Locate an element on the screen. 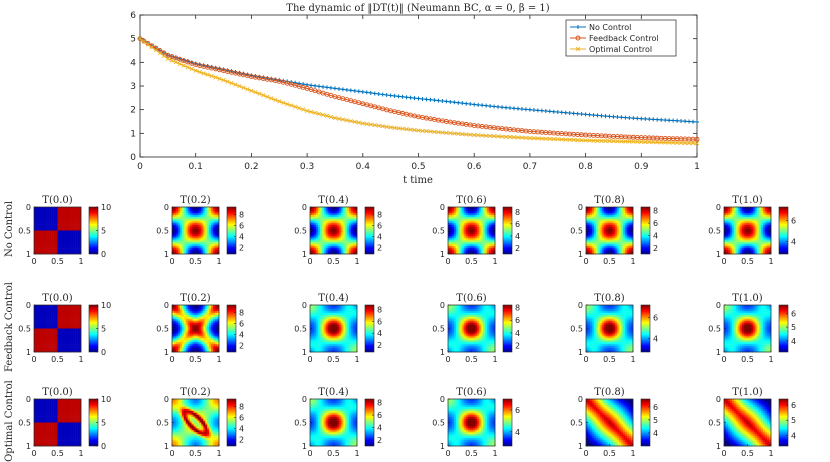  panel-x-tick-label: 1 is located at coordinates (770, 261).